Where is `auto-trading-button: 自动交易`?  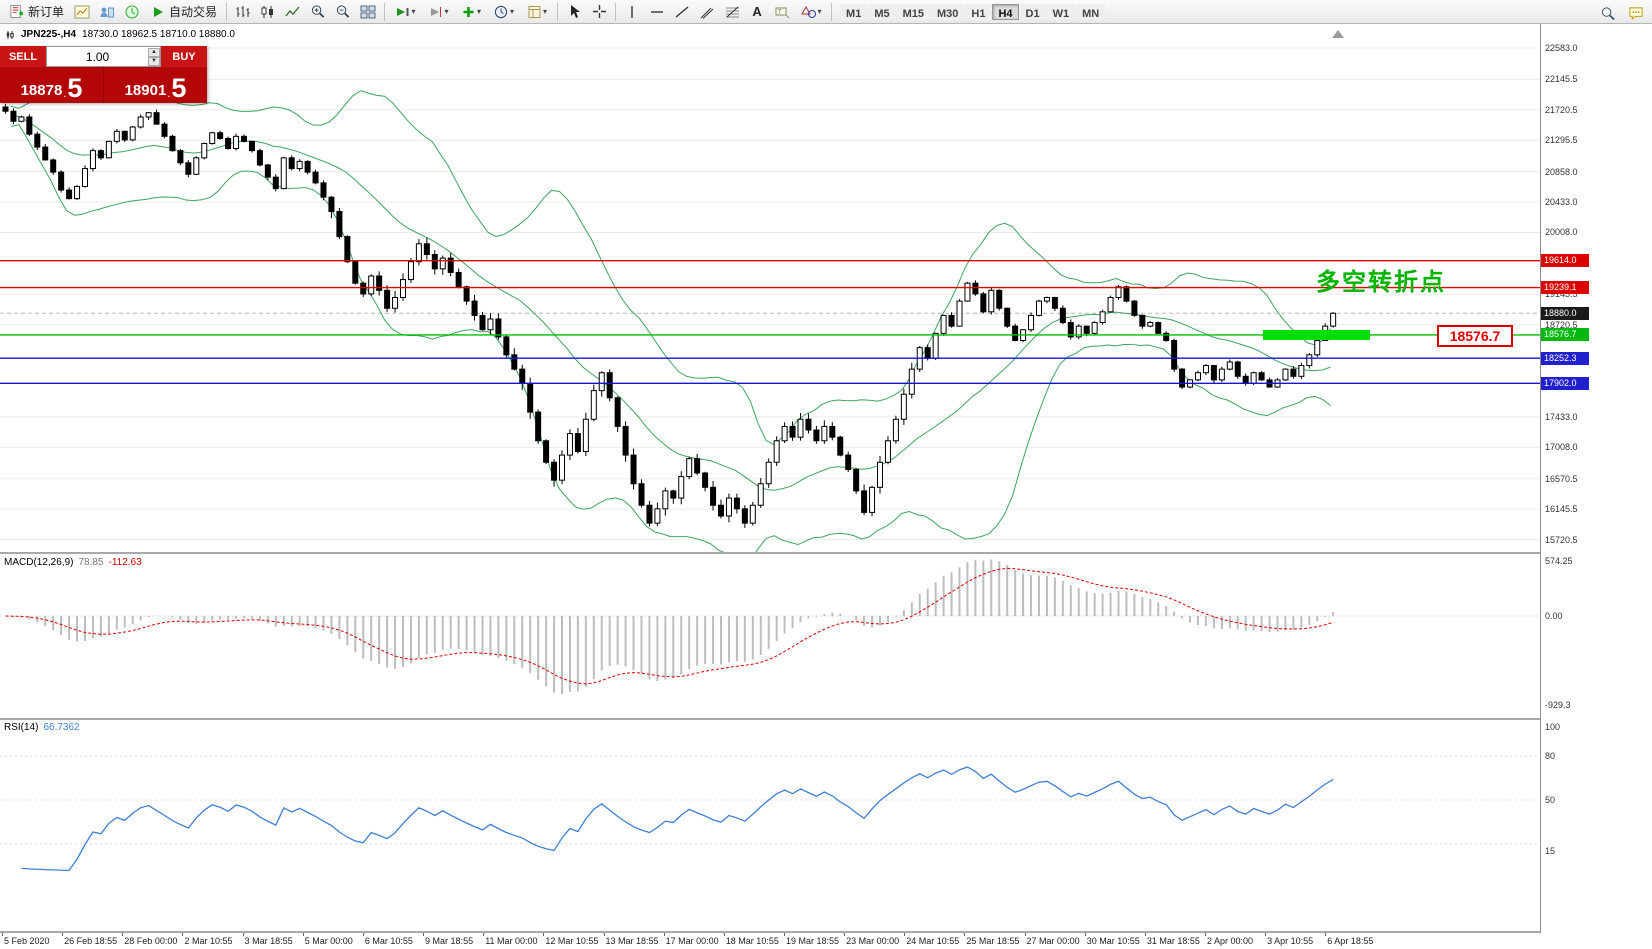
auto-trading-button: 自动交易 is located at coordinates (183, 12).